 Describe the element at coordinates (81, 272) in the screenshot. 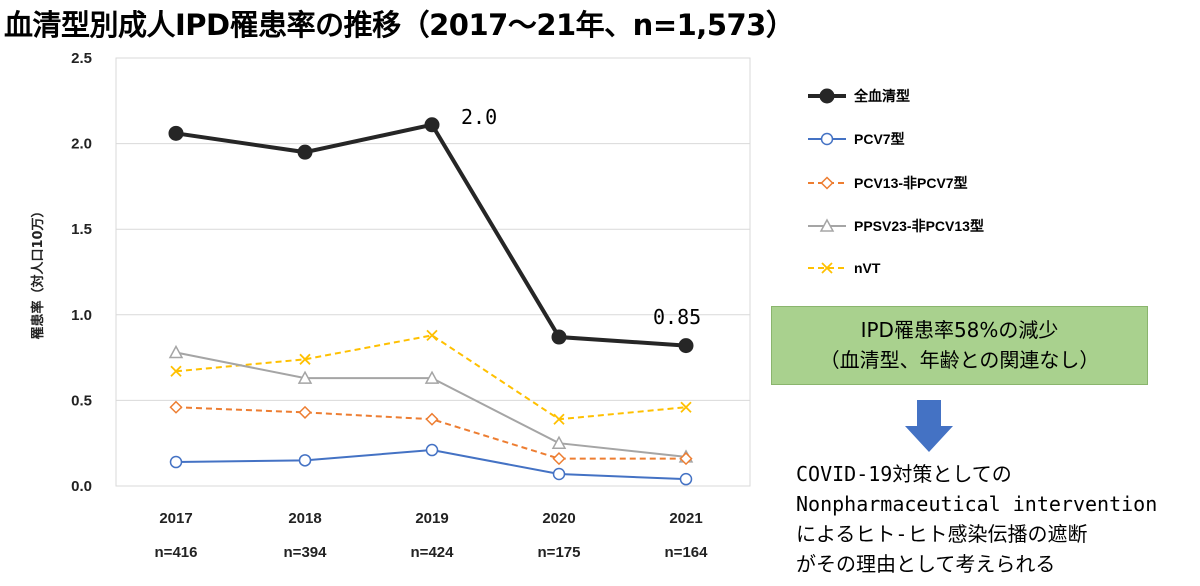

I see `y-axis-ticks: 0.0 0.5 1.0 1.5 2.0 2.5` at that location.